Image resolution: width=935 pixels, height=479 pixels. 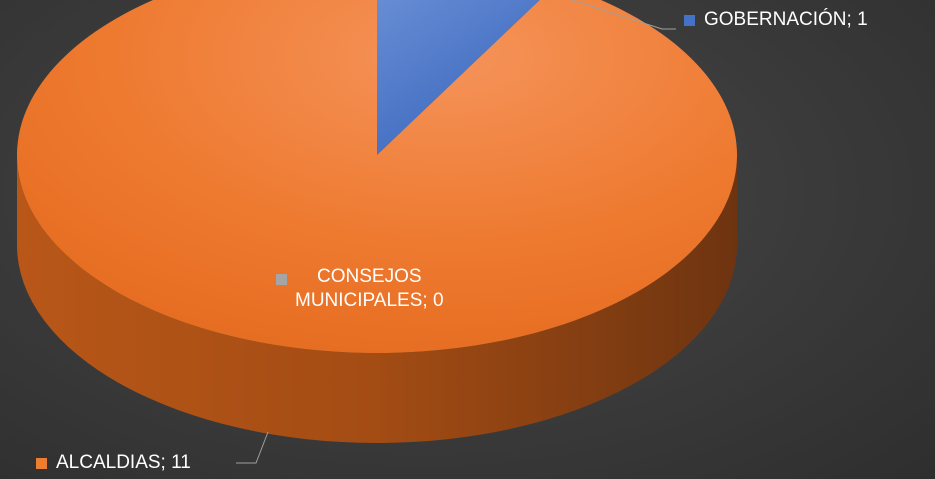 What do you see at coordinates (252, 447) in the screenshot?
I see `leader-line-alcaldias` at bounding box center [252, 447].